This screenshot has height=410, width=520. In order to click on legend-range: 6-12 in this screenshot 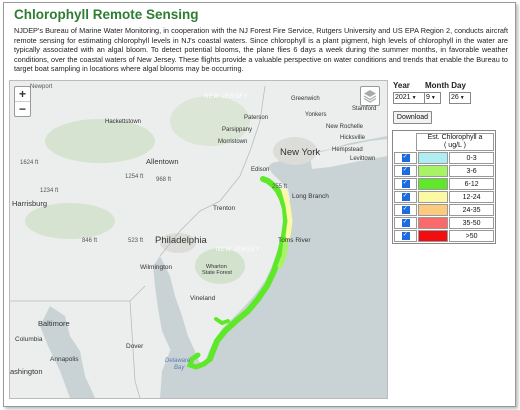, I will do `click(471, 184)`.